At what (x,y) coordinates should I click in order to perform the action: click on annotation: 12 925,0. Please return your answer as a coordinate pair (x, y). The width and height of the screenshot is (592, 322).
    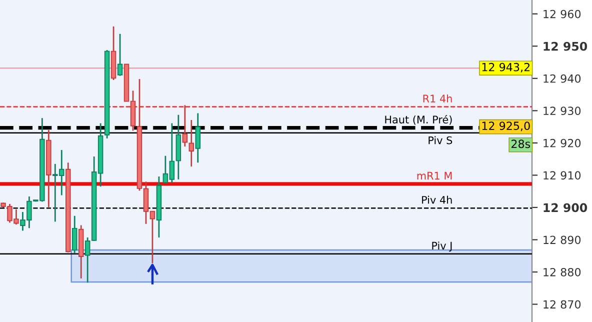
    Looking at the image, I should click on (506, 127).